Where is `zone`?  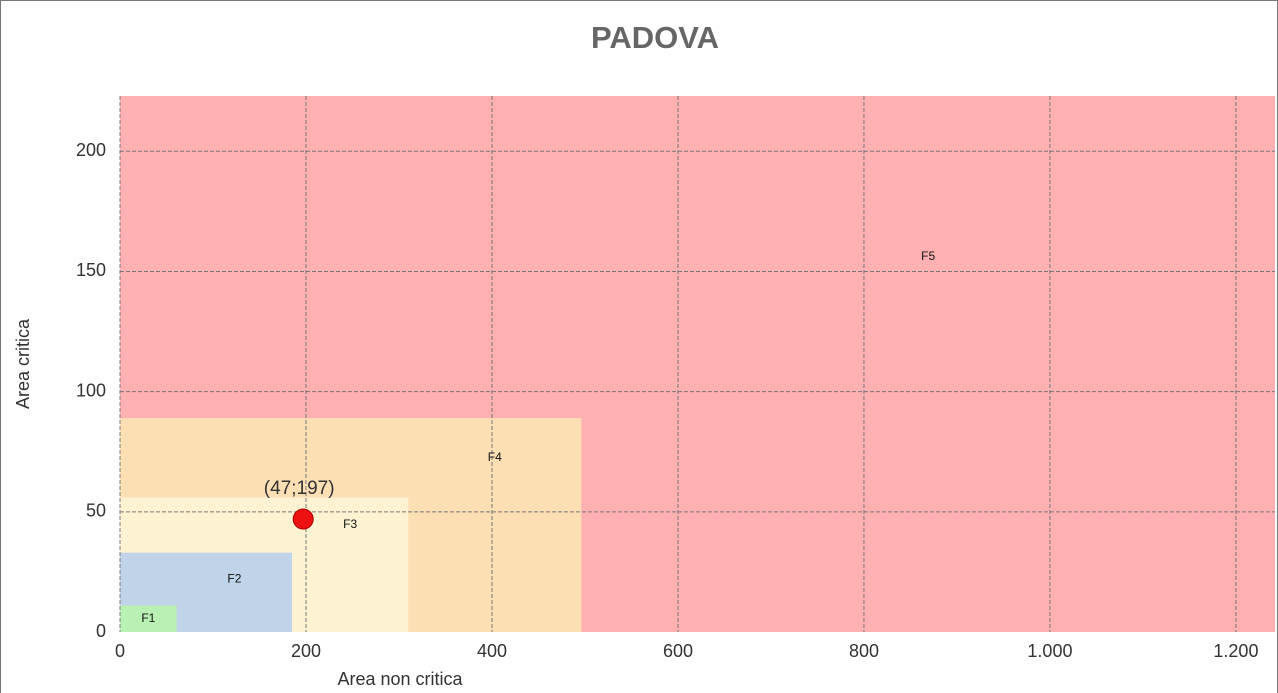
zone is located at coordinates (148, 618).